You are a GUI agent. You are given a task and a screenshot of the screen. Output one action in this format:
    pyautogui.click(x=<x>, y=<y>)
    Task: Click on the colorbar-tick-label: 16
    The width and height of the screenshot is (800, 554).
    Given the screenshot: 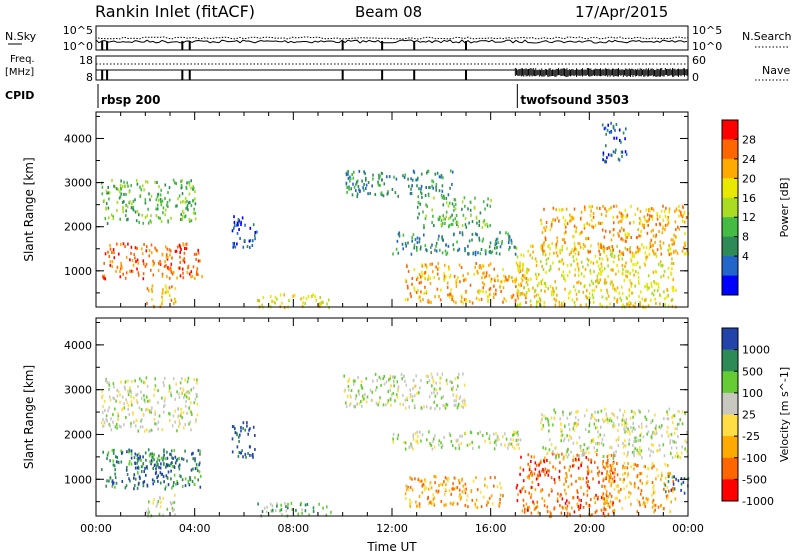 What is the action you would take?
    pyautogui.click(x=749, y=198)
    